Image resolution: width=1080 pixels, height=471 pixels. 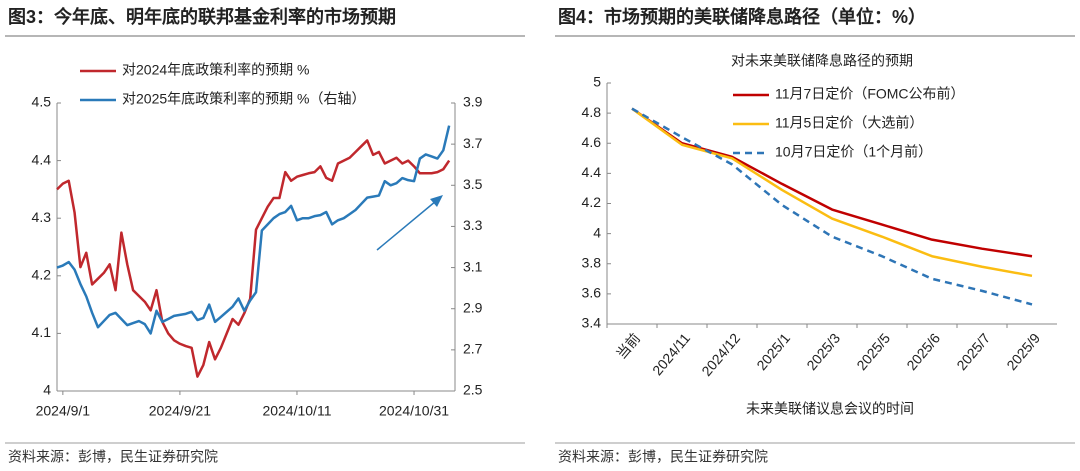 What do you see at coordinates (830, 409) in the screenshot?
I see `x-axis-label: 未来美联储议息会议的时间` at bounding box center [830, 409].